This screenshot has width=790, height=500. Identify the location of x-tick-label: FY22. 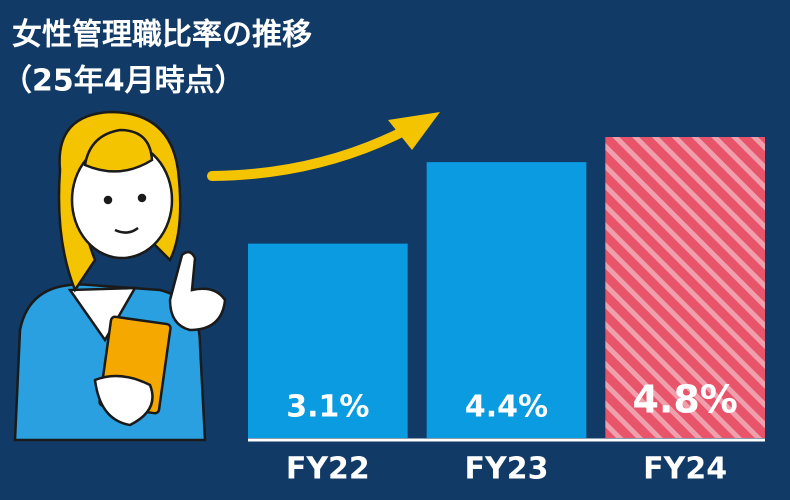
(328, 469).